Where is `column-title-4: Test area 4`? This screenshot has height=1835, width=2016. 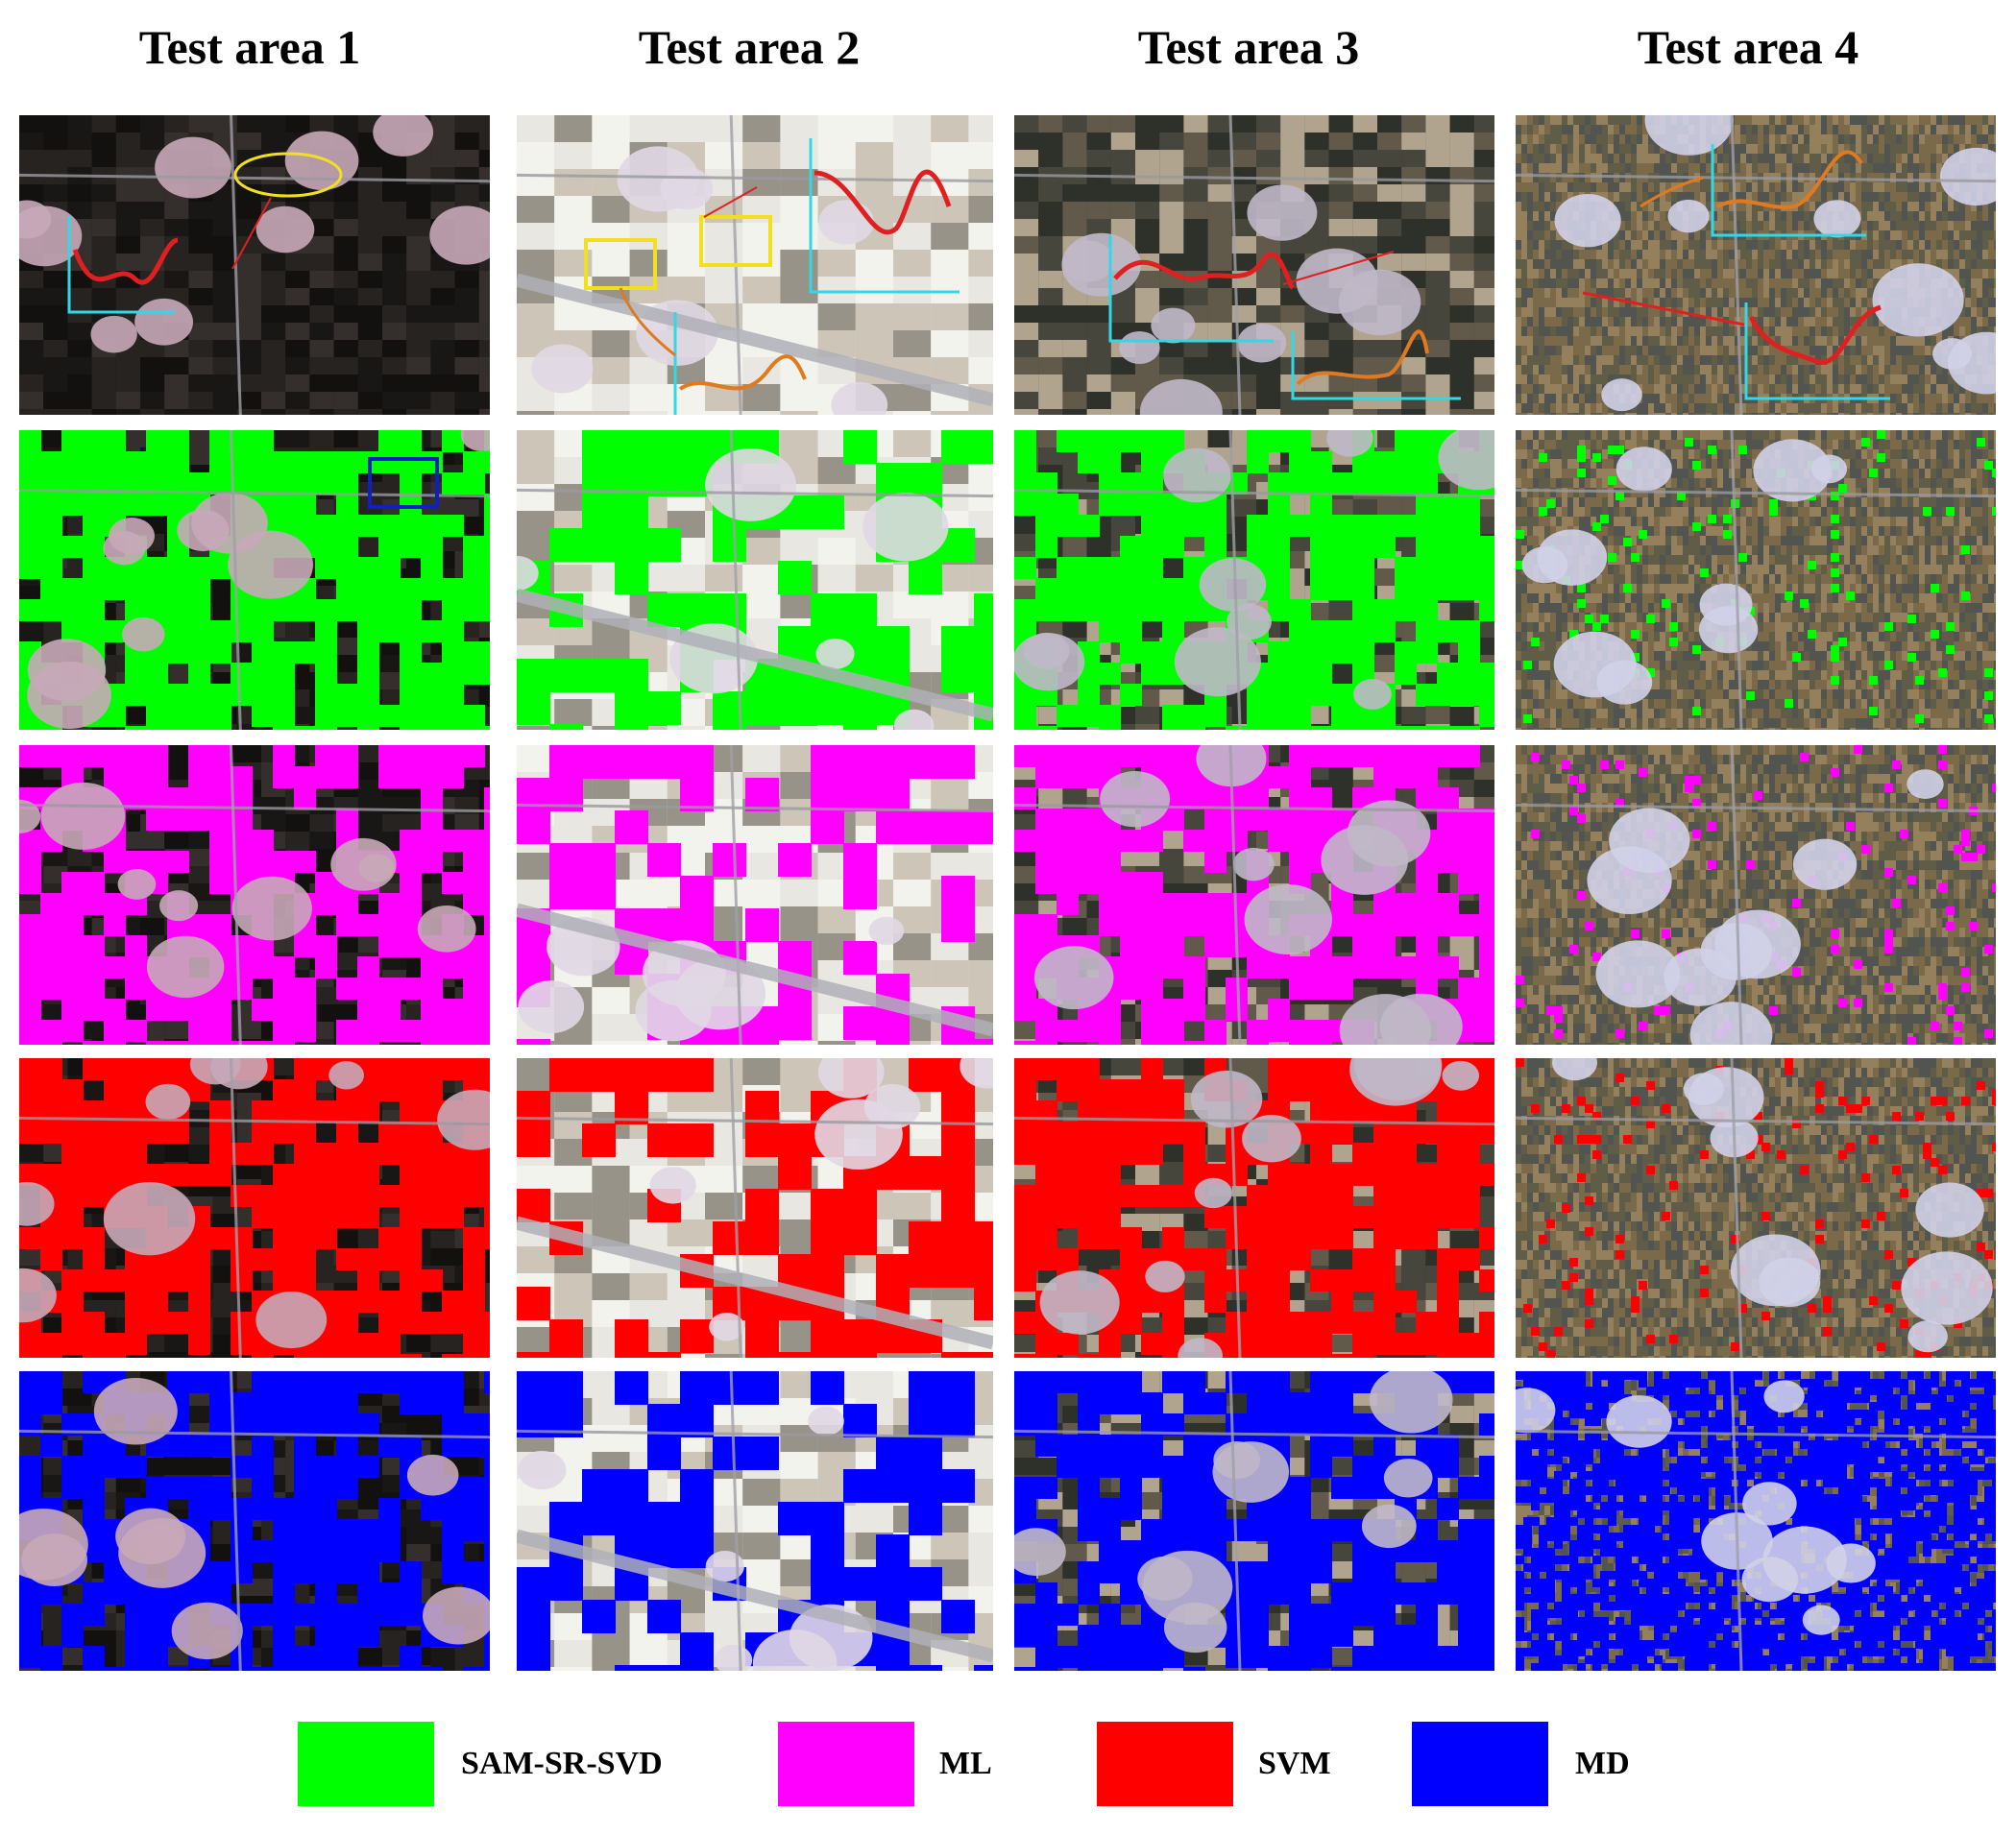 column-title-4: Test area 4 is located at coordinates (1748, 47).